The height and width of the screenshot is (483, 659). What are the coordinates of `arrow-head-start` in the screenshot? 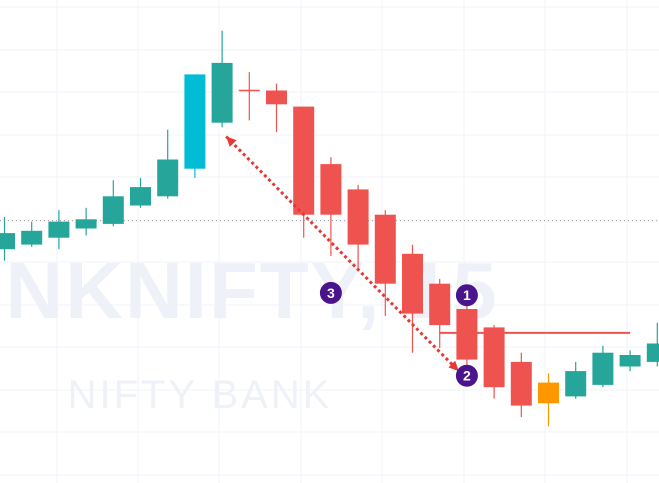 It's located at (231, 141).